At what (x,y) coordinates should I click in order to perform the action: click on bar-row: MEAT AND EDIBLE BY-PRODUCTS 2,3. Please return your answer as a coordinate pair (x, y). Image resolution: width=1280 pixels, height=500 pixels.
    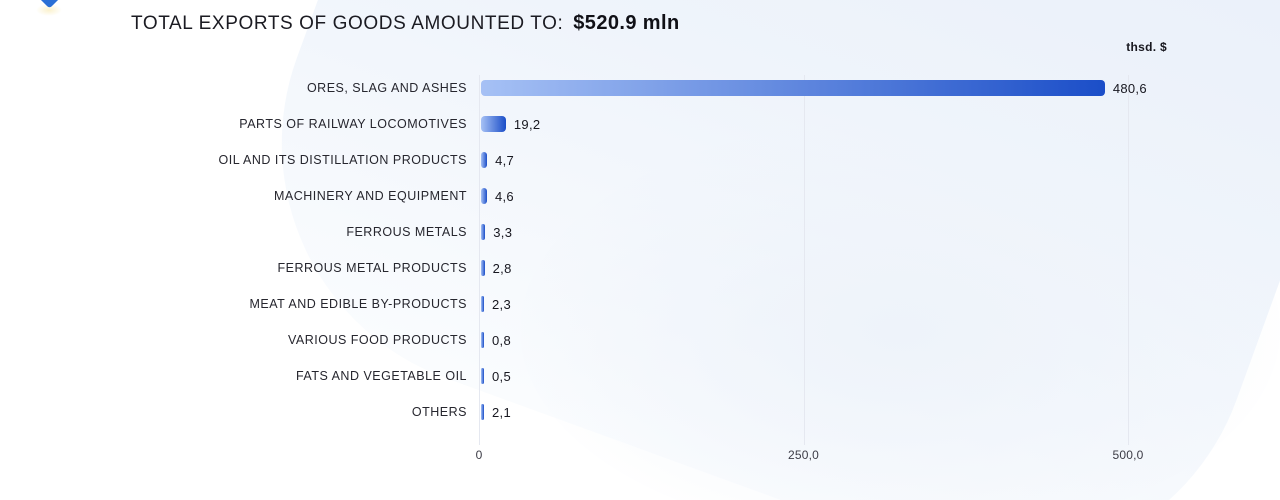
    Looking at the image, I should click on (640, 304).